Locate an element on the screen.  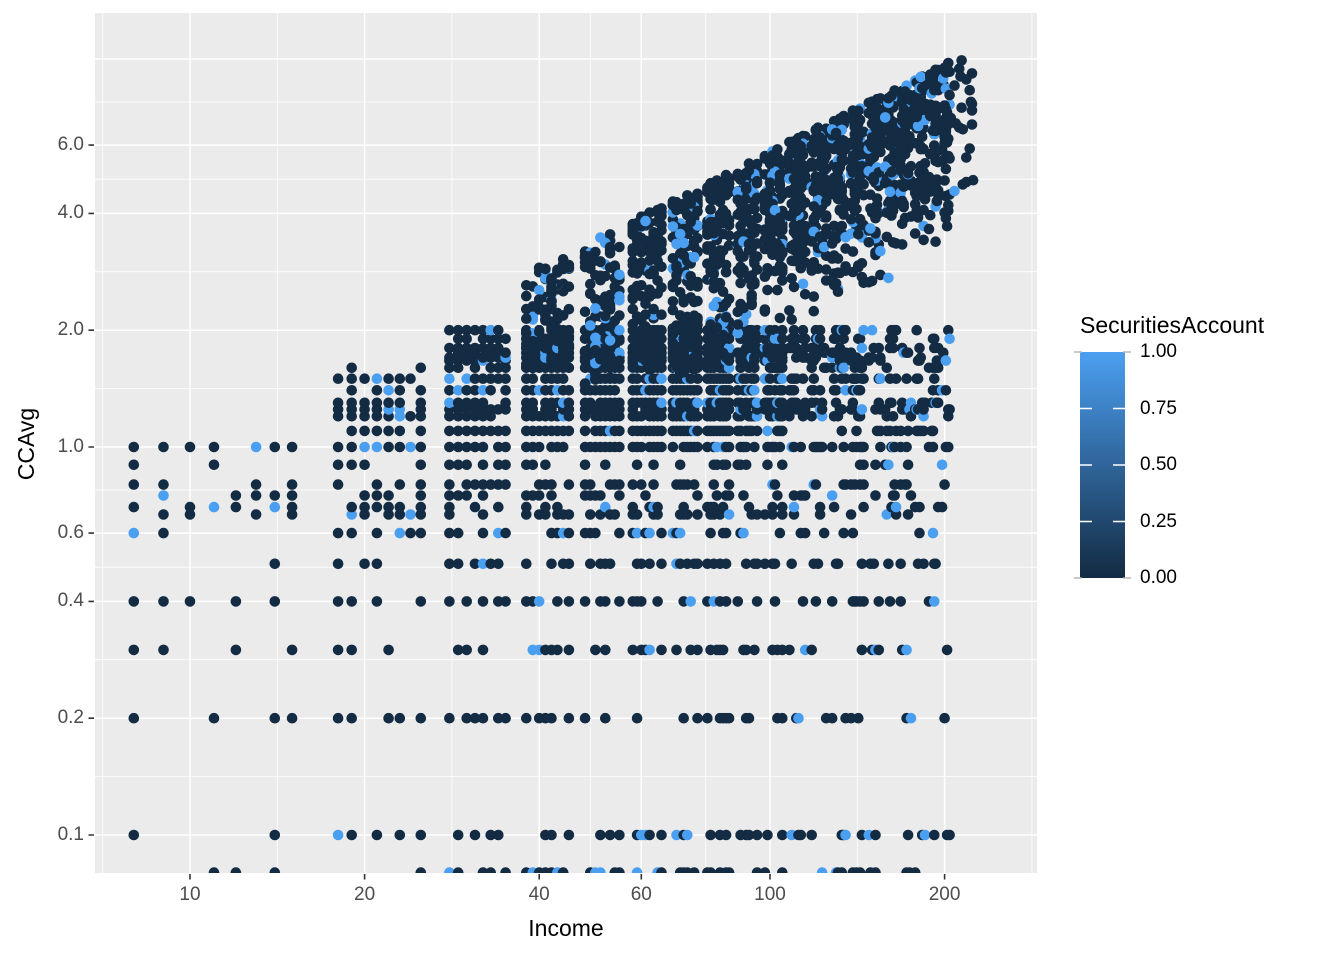
x-axis-title: Income is located at coordinates (566, 928).